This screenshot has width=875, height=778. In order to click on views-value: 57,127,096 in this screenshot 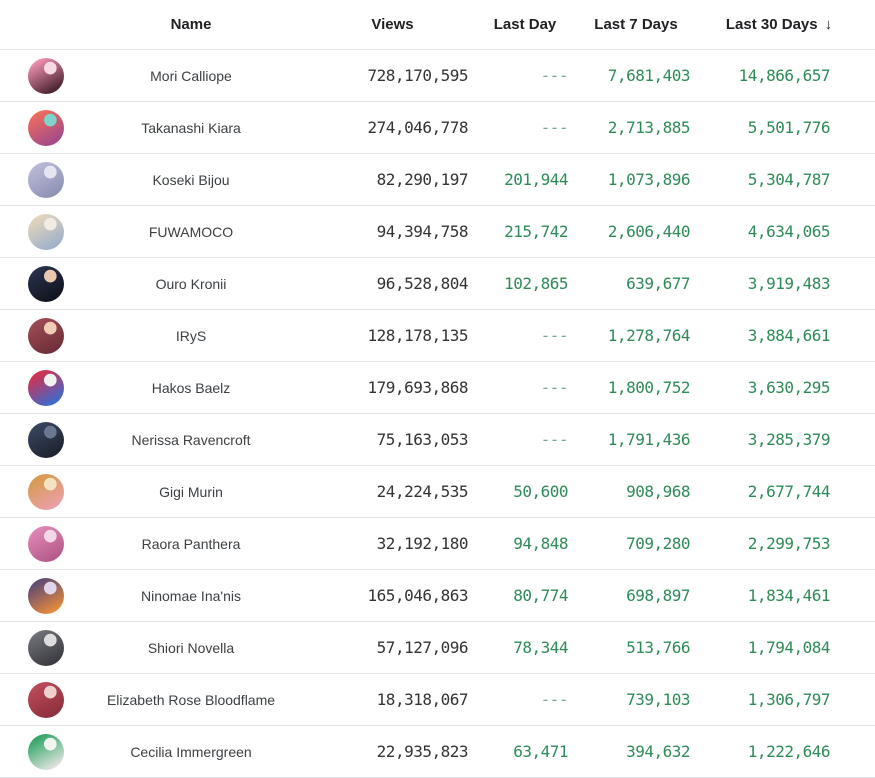, I will do `click(422, 647)`.